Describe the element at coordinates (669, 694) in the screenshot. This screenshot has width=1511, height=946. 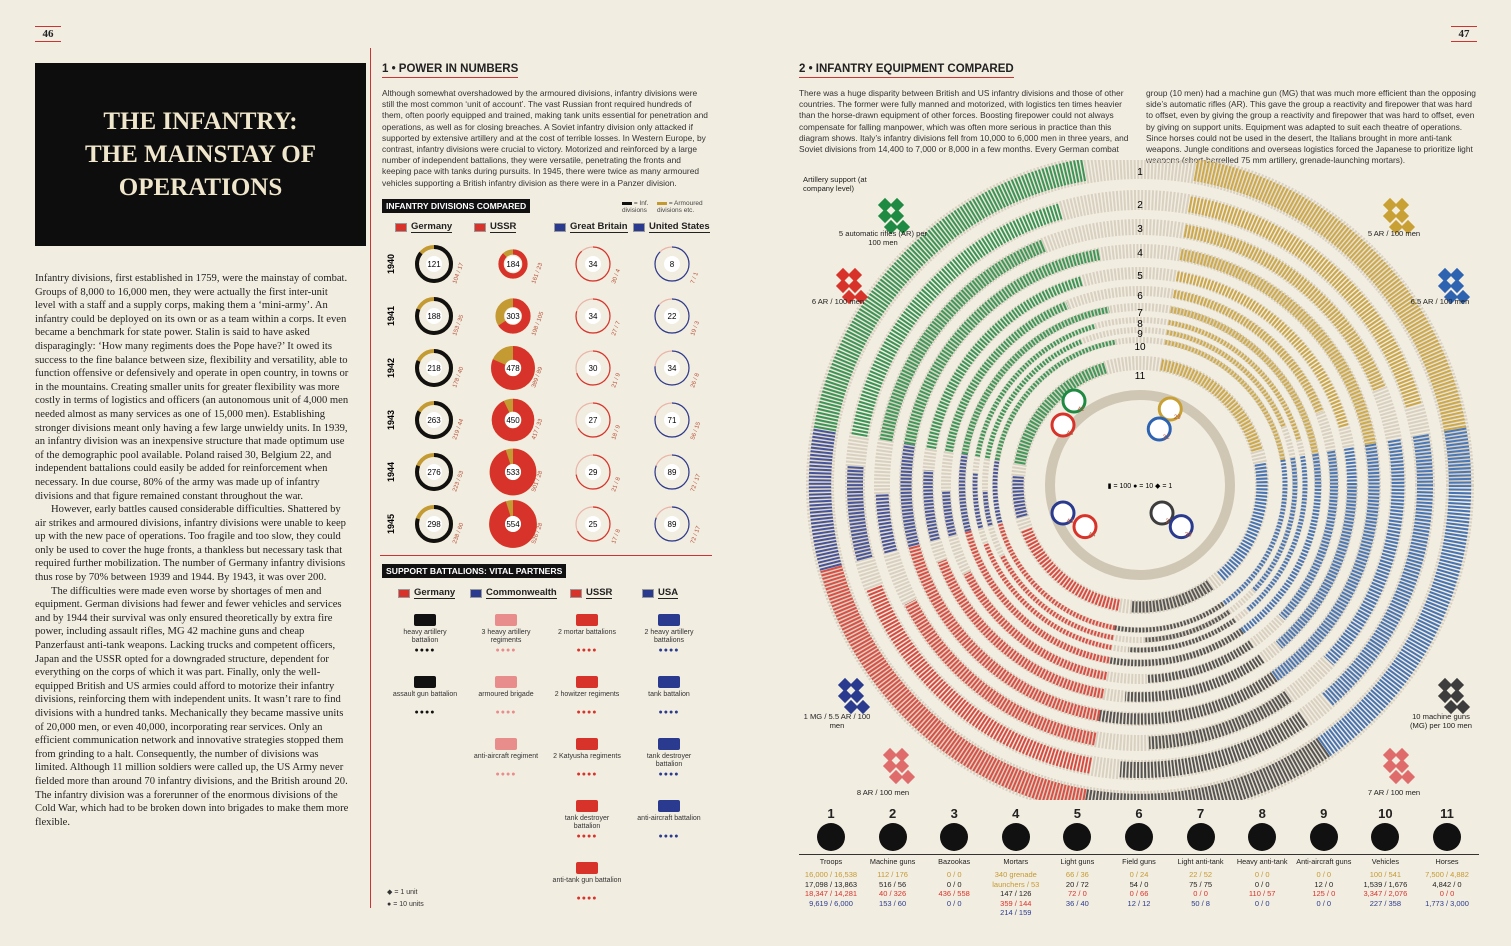
I see `battalion-label: tank battalion` at that location.